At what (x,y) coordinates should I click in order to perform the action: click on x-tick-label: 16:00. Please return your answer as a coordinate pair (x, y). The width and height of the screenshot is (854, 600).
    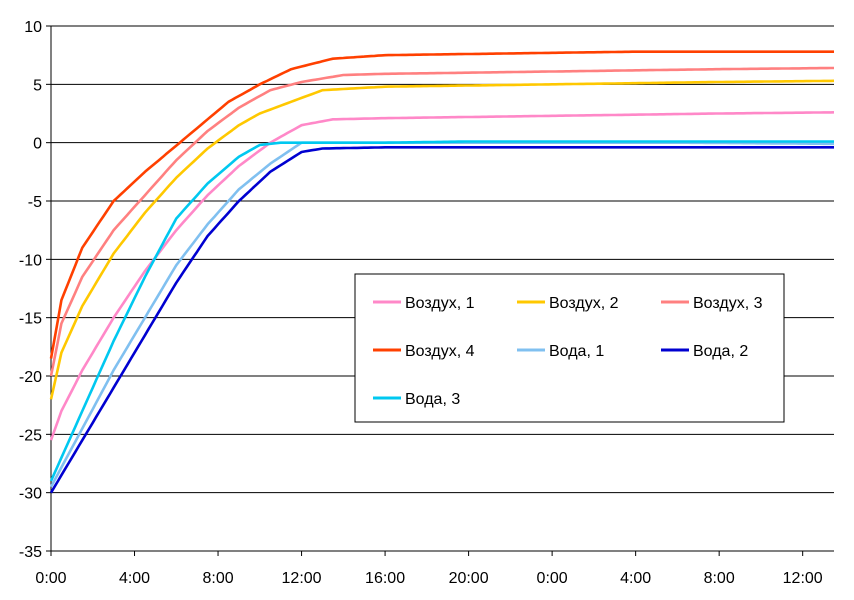
    Looking at the image, I should click on (385, 578).